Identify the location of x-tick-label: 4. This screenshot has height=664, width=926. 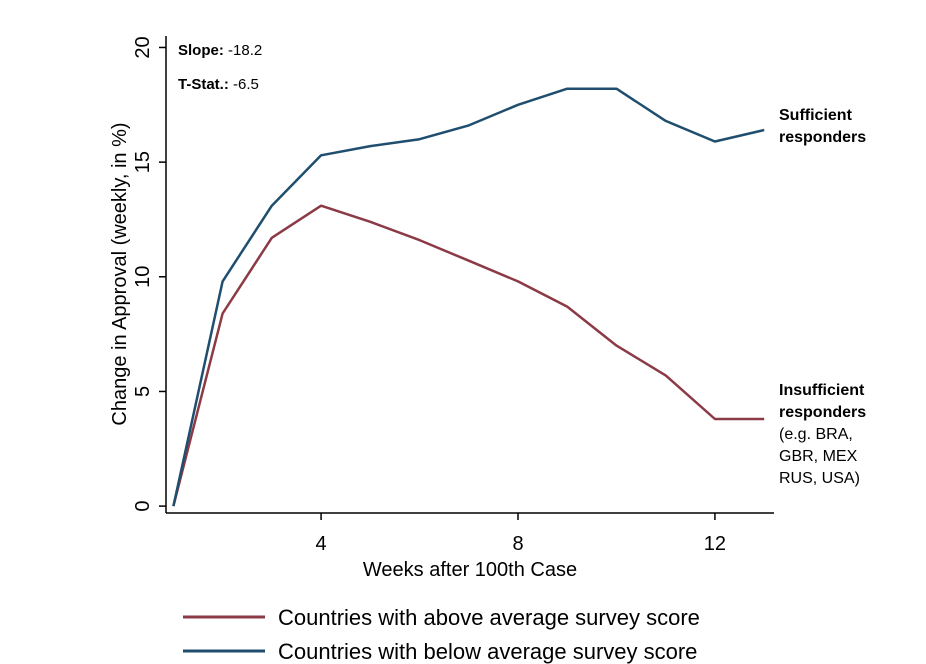
(321, 544).